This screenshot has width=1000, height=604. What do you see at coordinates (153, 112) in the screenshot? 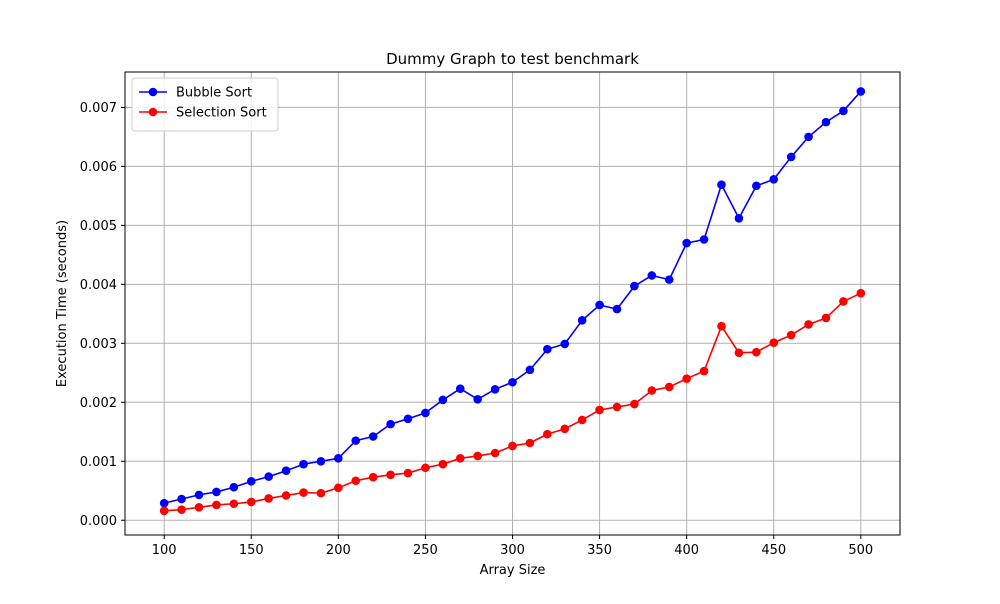
I see `legend-marker-selection-sort` at bounding box center [153, 112].